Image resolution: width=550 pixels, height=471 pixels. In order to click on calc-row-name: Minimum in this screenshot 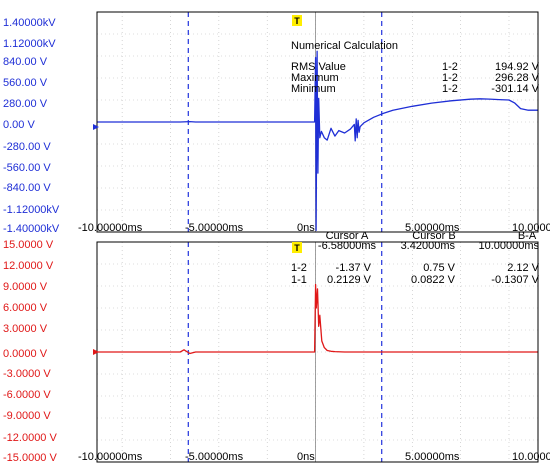, I will do `click(313, 89)`.